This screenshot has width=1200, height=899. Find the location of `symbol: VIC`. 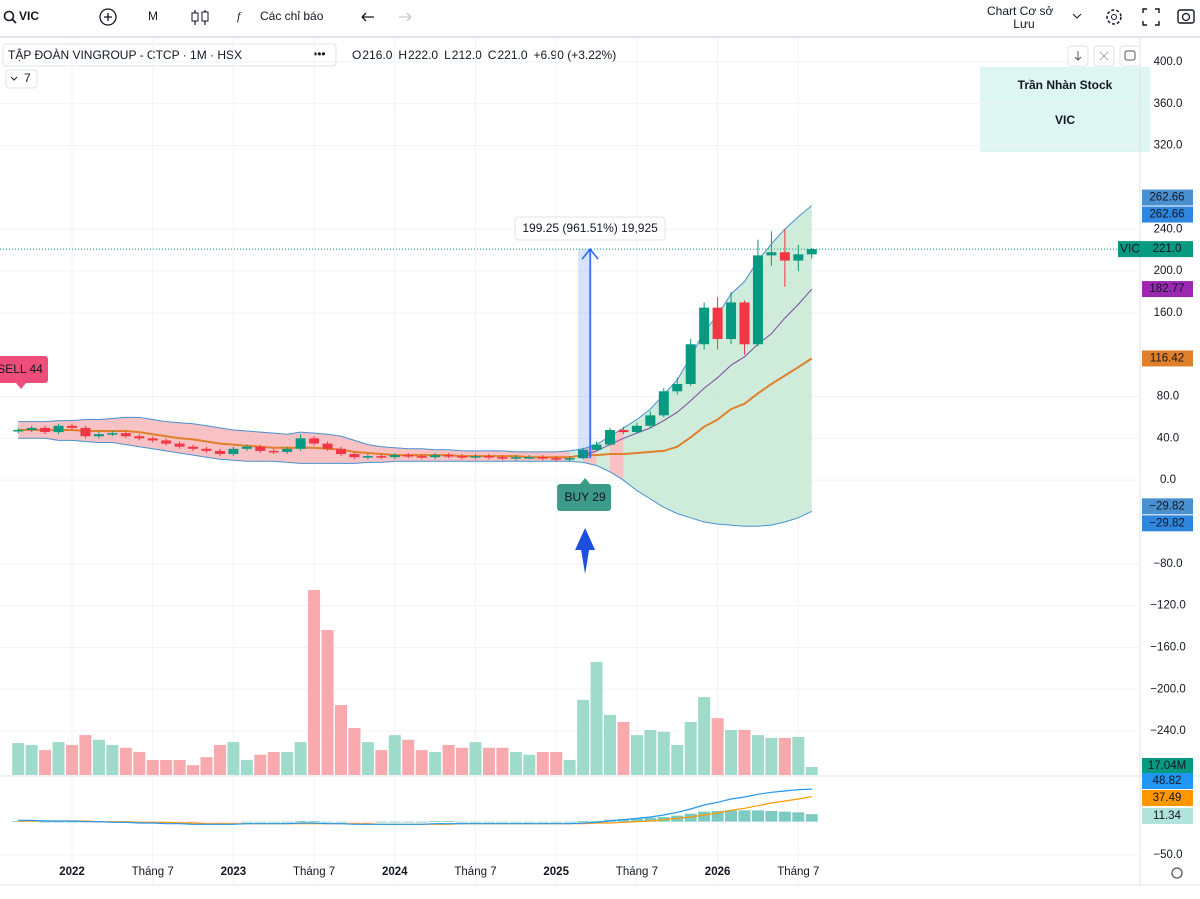

symbol: VIC is located at coordinates (29, 16).